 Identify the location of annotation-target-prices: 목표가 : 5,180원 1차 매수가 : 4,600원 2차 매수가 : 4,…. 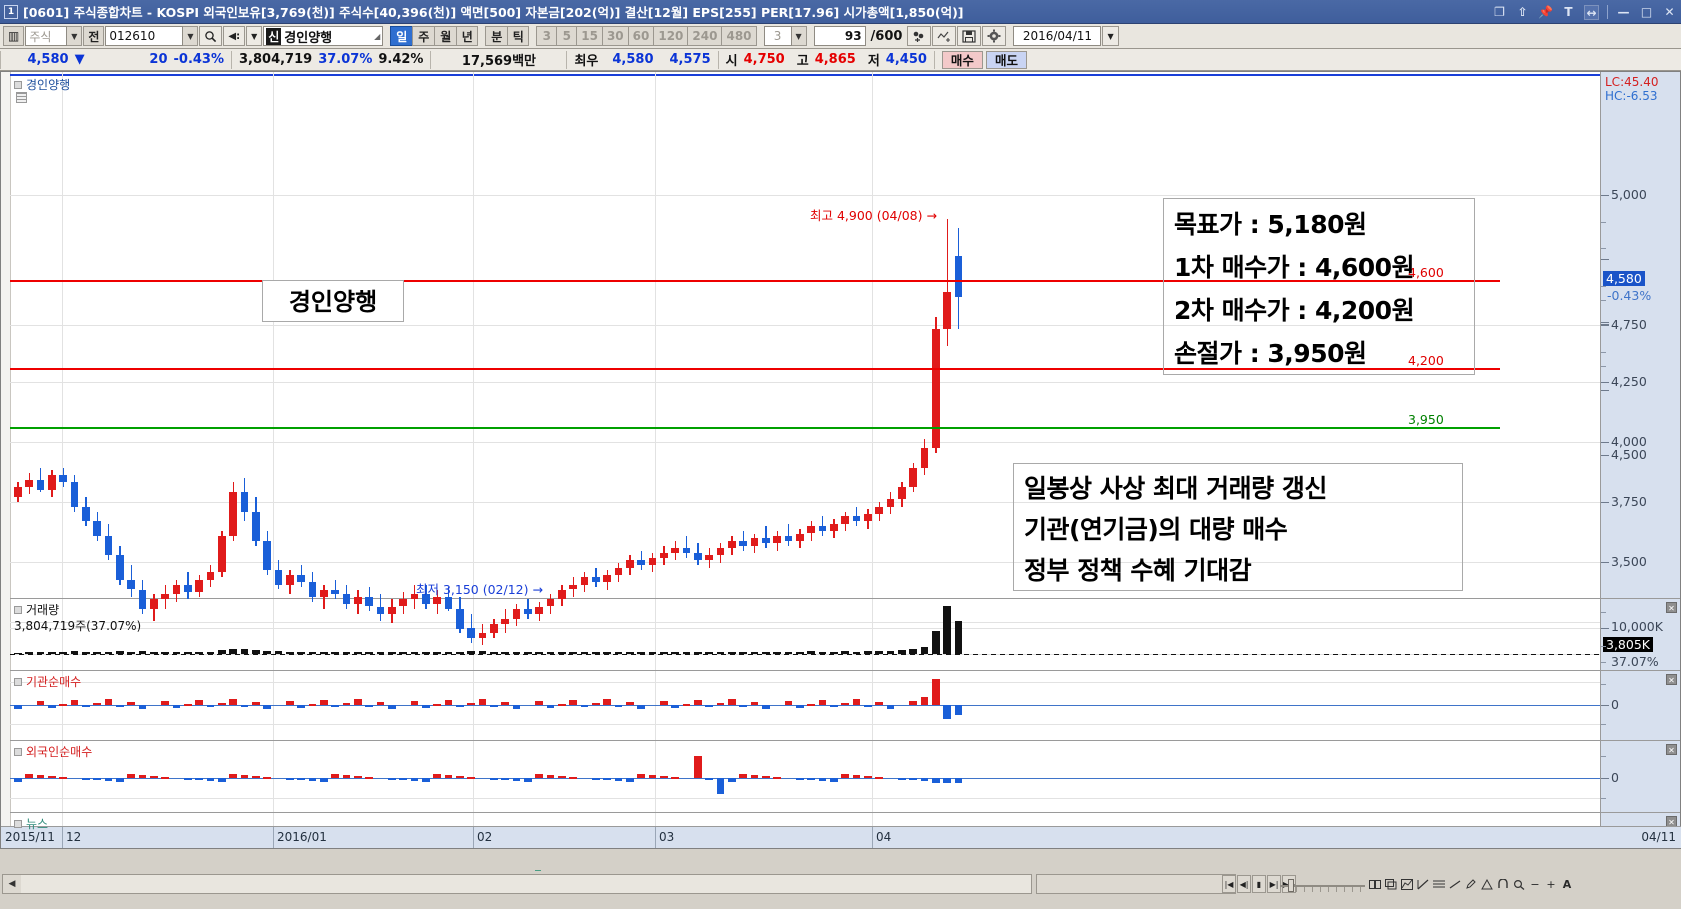
(1319, 286).